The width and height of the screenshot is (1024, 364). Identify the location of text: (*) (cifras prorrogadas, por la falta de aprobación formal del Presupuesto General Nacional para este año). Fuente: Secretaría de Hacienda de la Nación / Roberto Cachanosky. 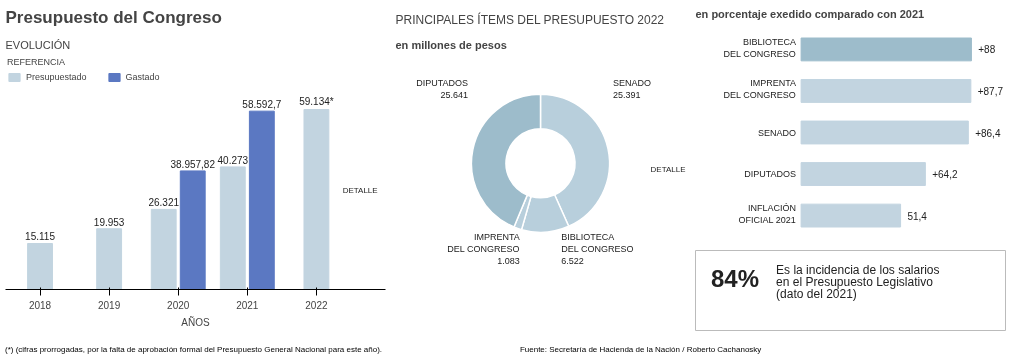
(383, 349).